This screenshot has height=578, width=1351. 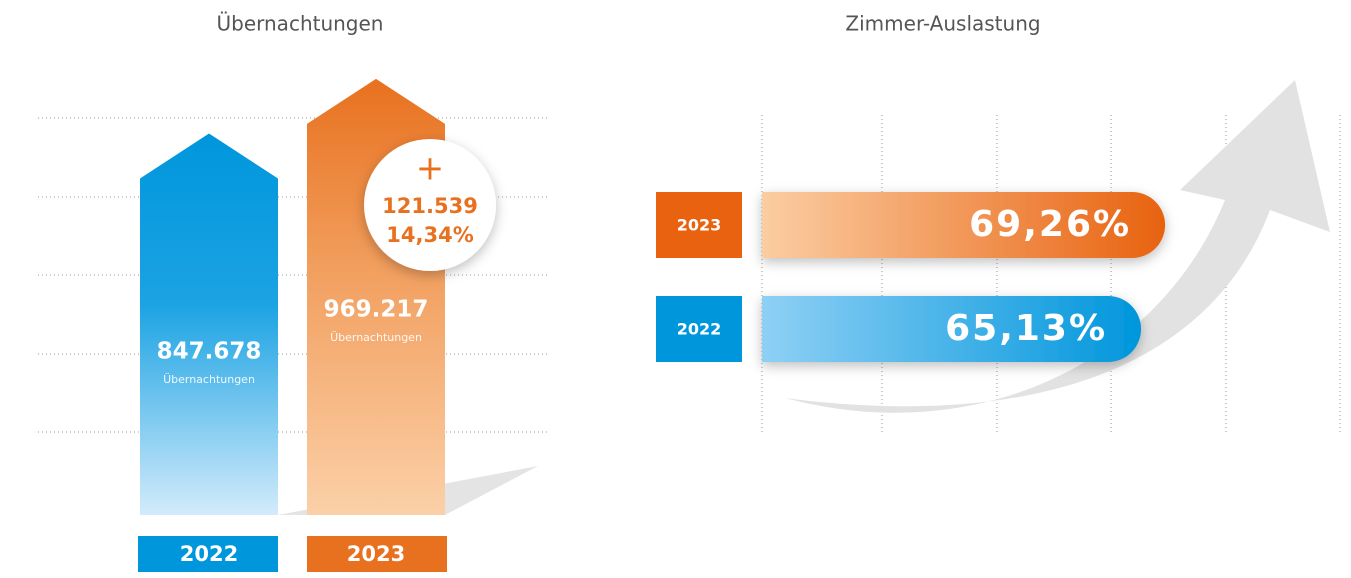 I want to click on annotation-difference: 121.539, so click(x=430, y=206).